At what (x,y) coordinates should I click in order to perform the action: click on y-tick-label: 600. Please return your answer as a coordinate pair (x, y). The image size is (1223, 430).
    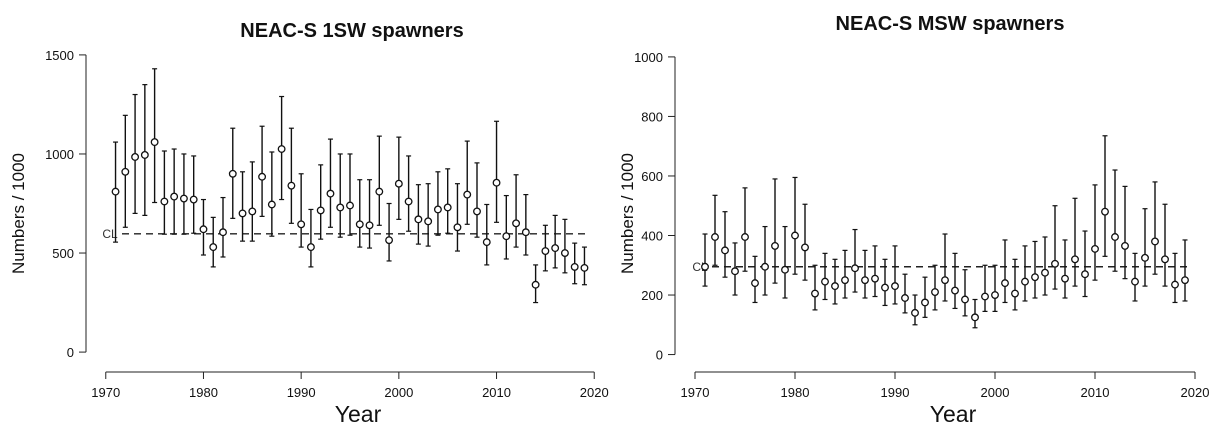
    Looking at the image, I should click on (652, 176).